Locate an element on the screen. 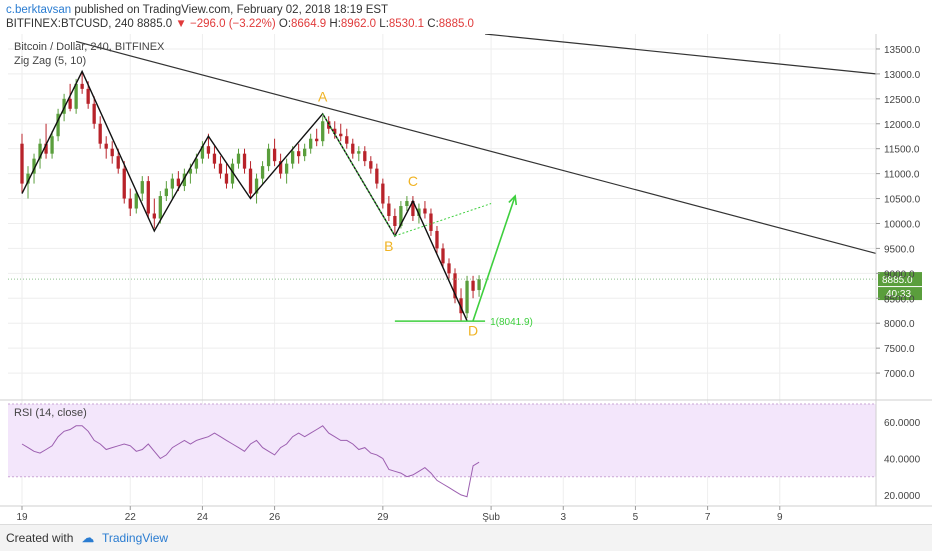  last-price: 8885.0 is located at coordinates (155, 24).